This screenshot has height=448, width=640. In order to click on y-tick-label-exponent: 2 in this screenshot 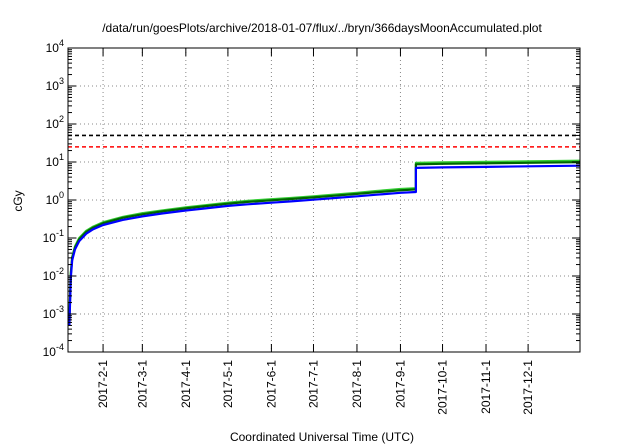, I will do `click(61, 119)`.